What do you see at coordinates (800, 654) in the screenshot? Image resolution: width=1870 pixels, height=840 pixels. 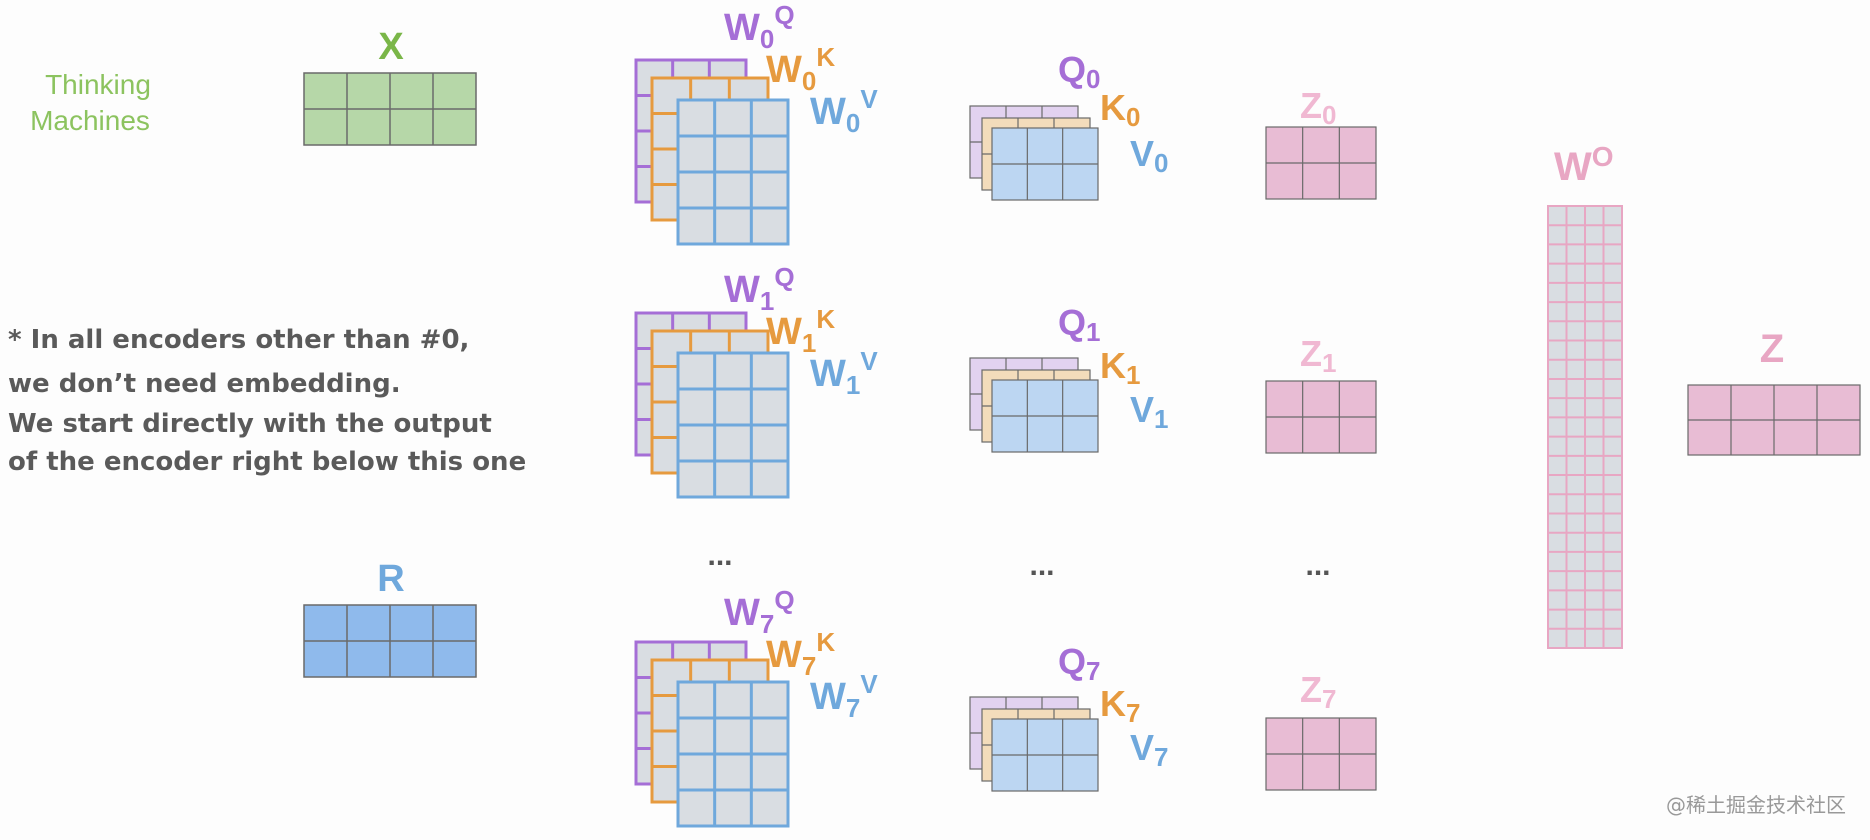 I see `wk-7-label: W7K` at bounding box center [800, 654].